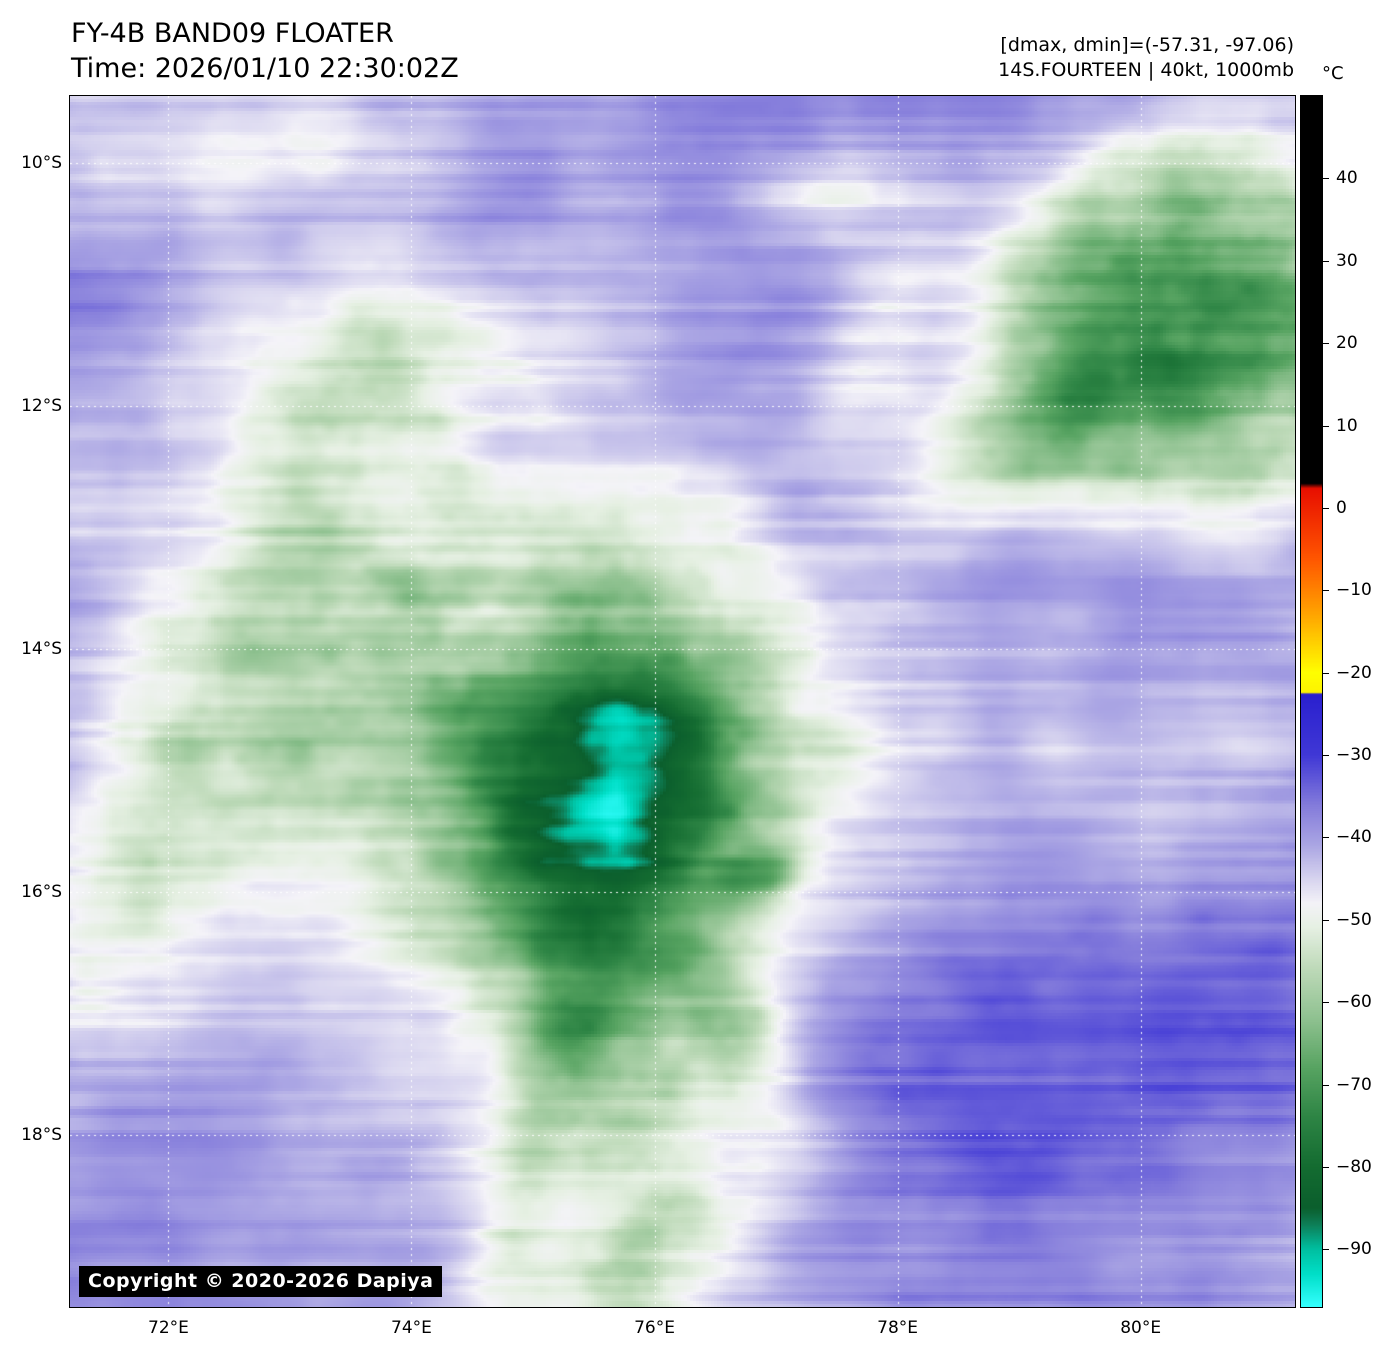 This screenshot has height=1359, width=1388. What do you see at coordinates (1354, 1249) in the screenshot?
I see `colorbar-tick-label: −90` at bounding box center [1354, 1249].